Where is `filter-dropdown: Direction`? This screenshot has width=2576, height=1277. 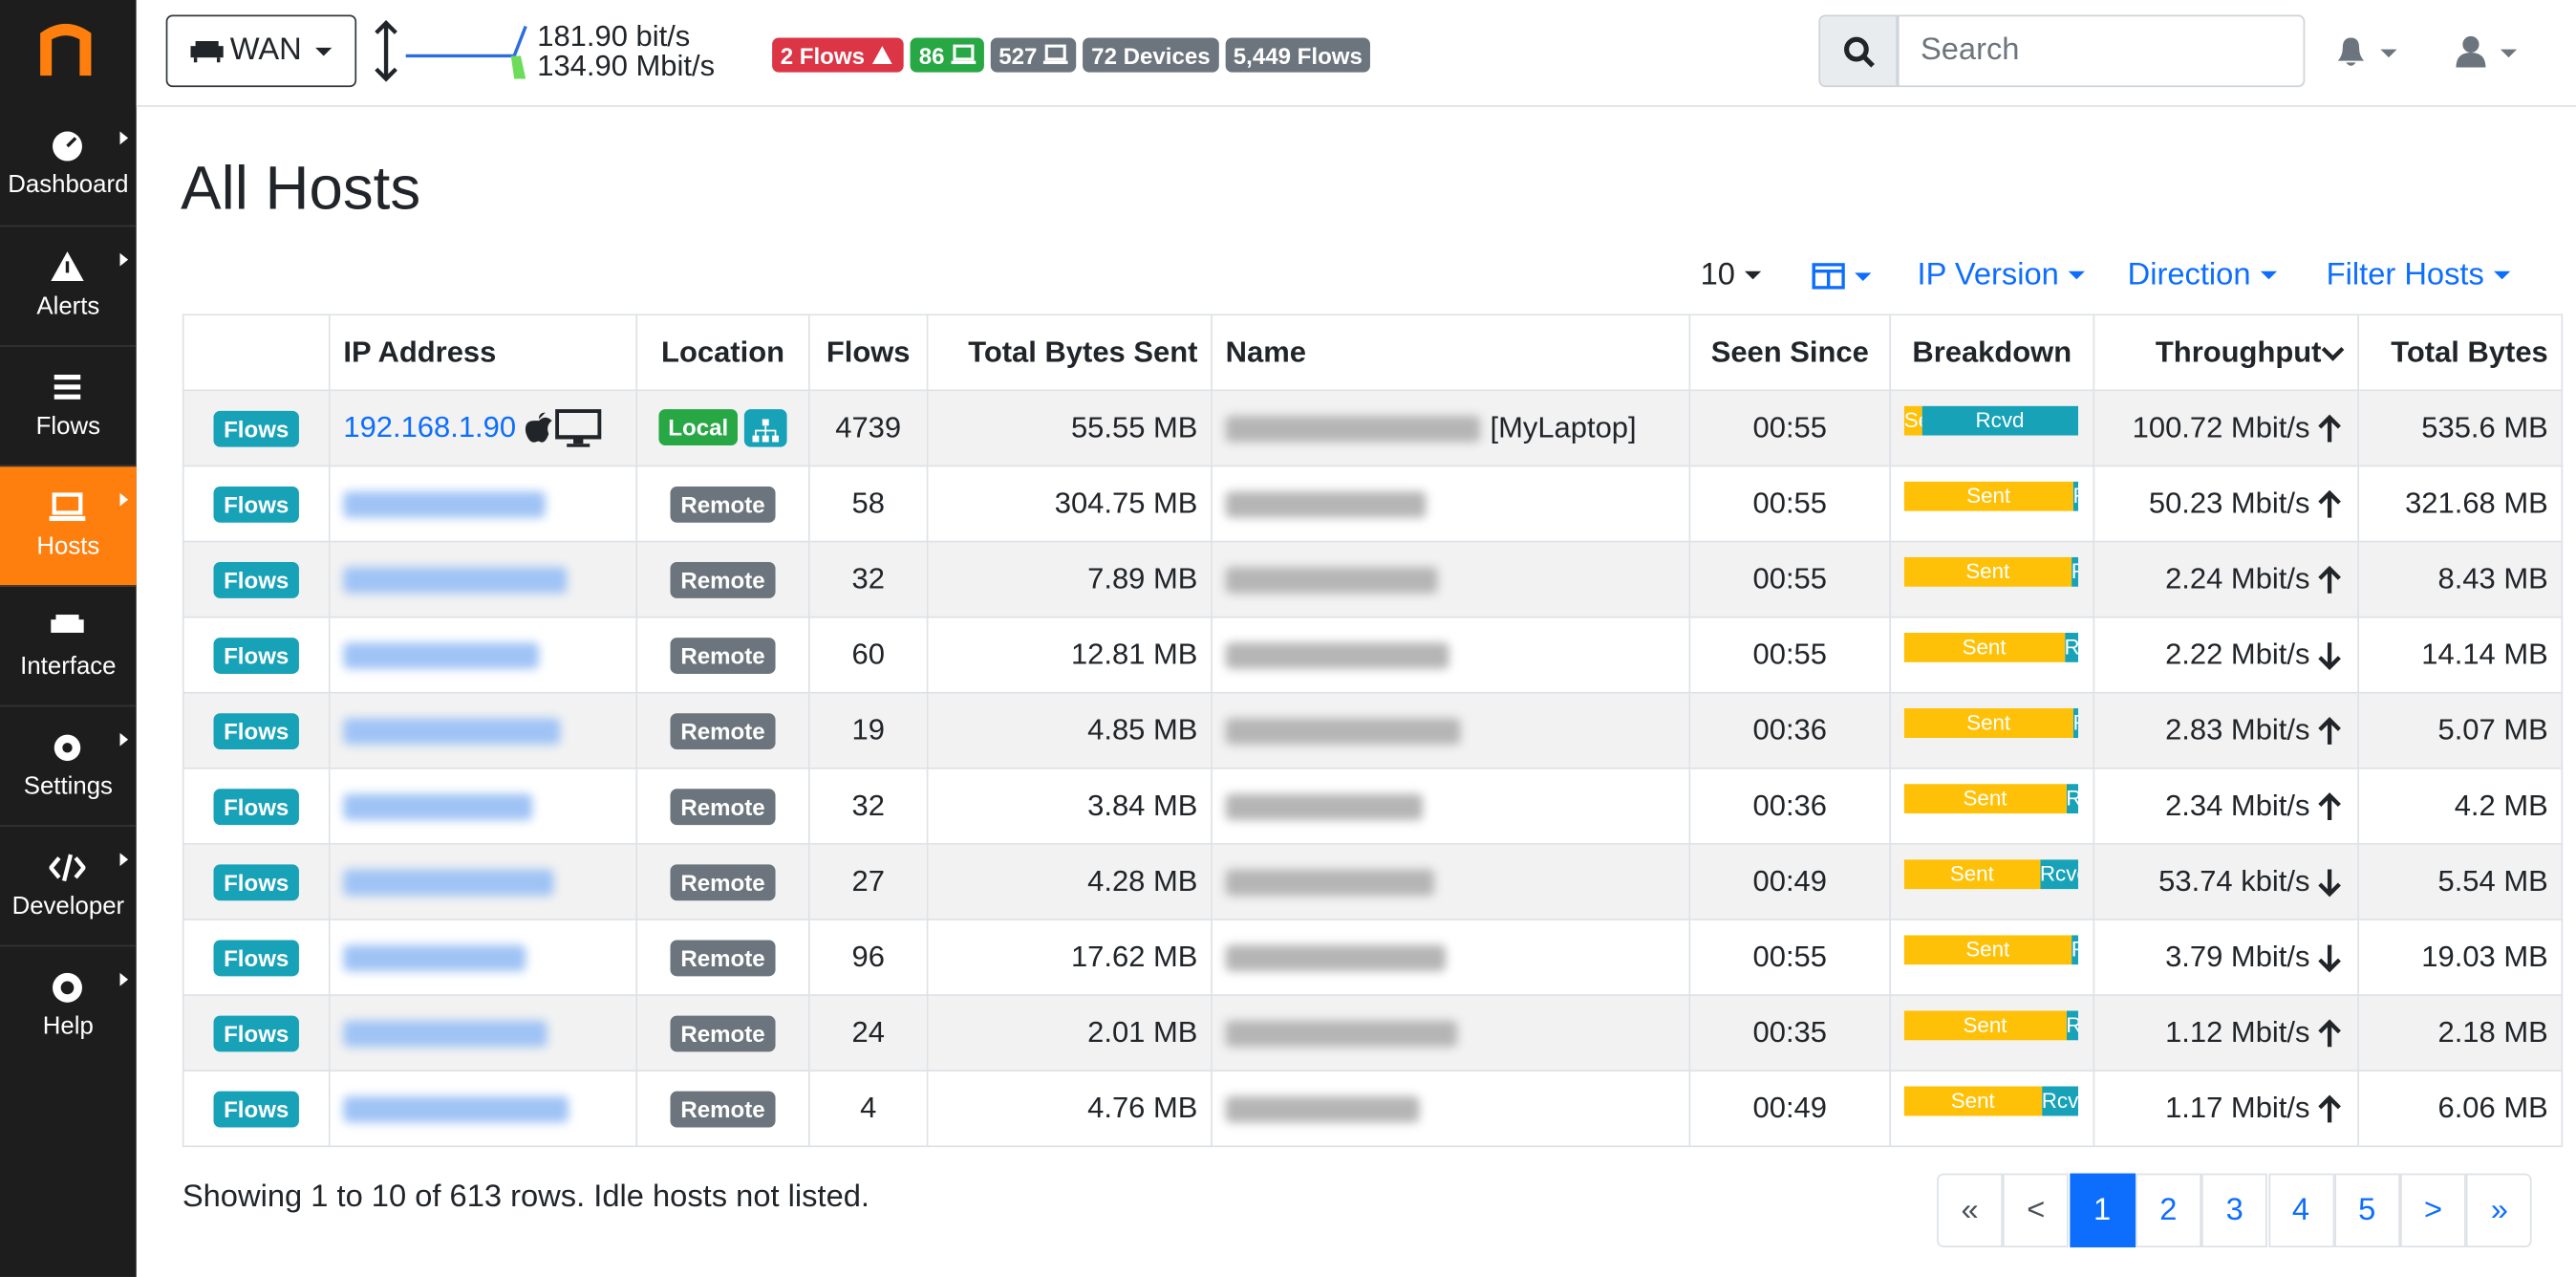
filter-dropdown: Direction is located at coordinates (2202, 276).